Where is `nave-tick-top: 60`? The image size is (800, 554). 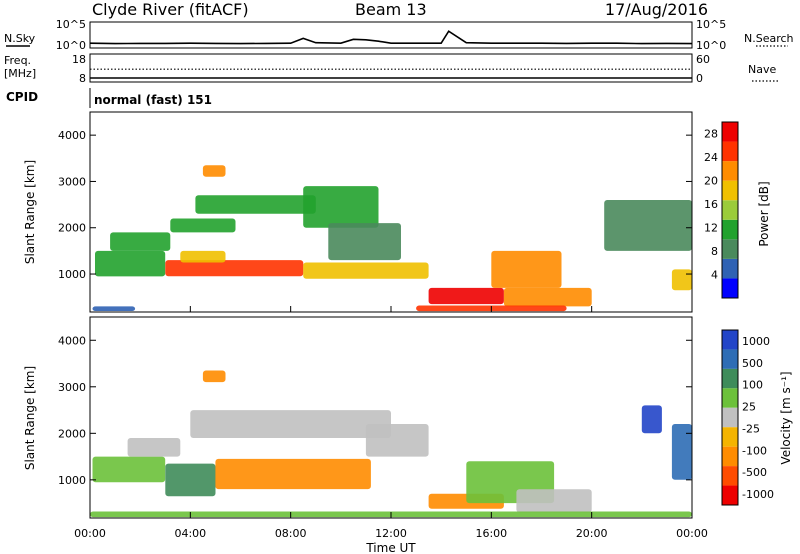 nave-tick-top: 60 is located at coordinates (703, 59).